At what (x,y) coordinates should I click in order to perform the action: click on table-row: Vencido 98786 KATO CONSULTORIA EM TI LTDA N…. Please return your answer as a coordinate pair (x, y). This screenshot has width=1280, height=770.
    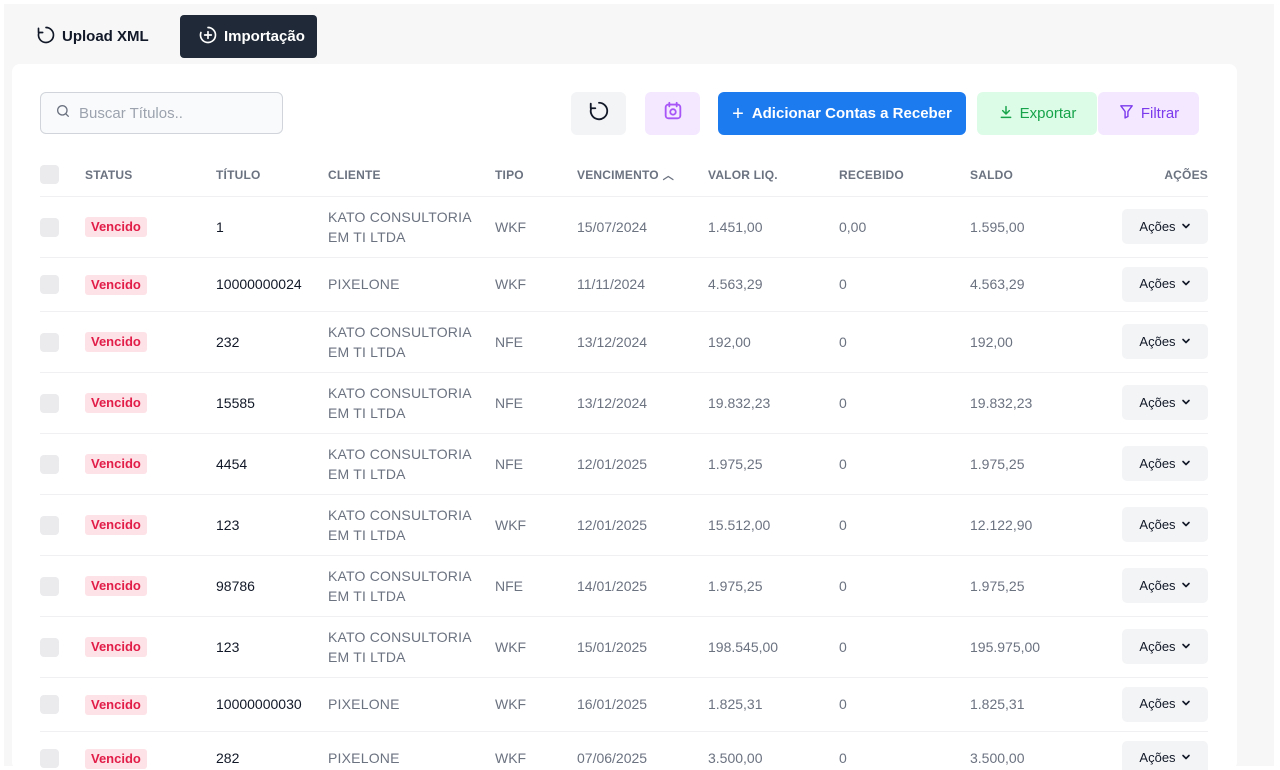
    Looking at the image, I should click on (624, 586).